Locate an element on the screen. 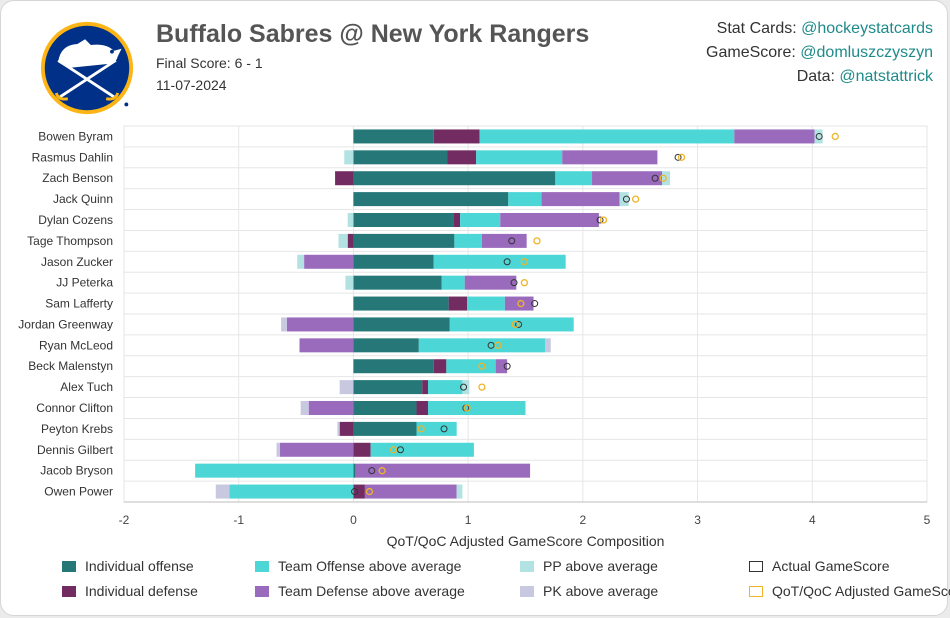 This screenshot has height=618, width=950. x-tick-label: 3 is located at coordinates (697, 520).